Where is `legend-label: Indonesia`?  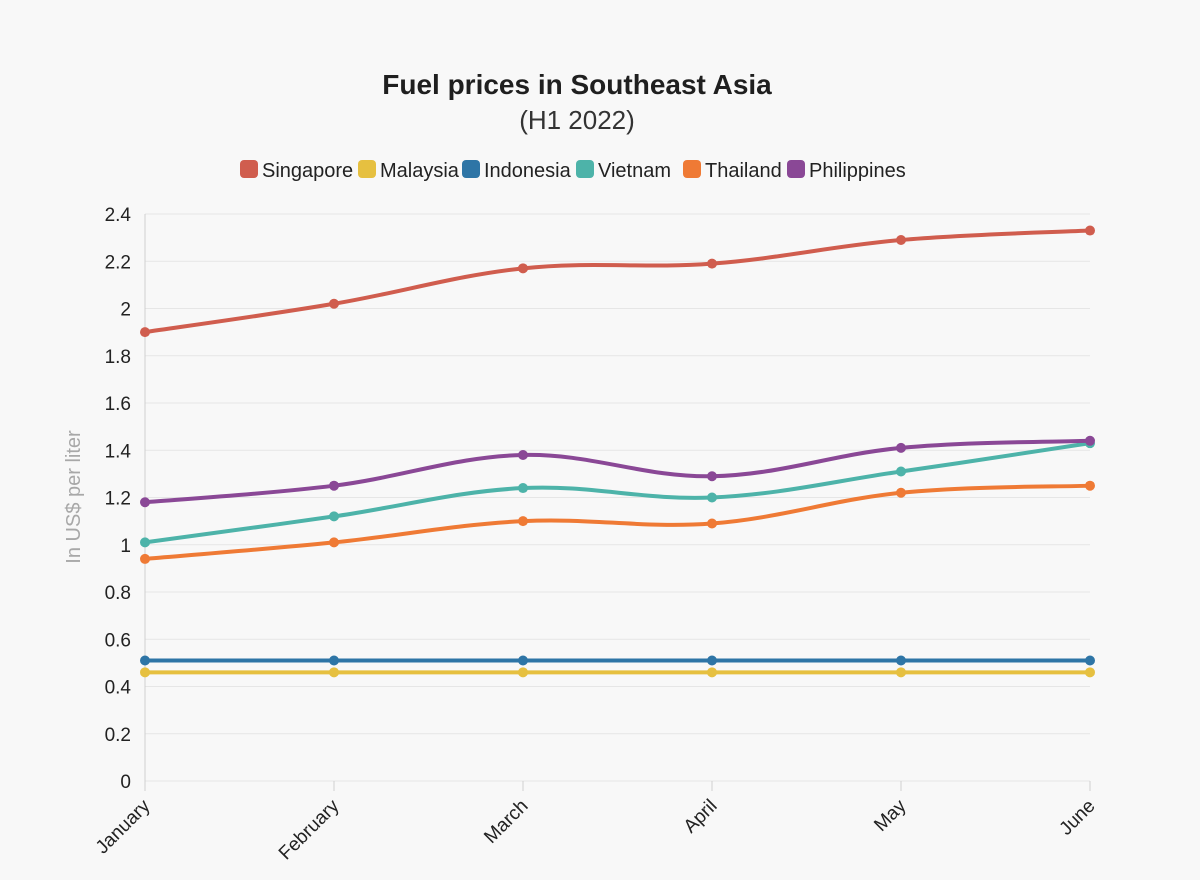 legend-label: Indonesia is located at coordinates (528, 171).